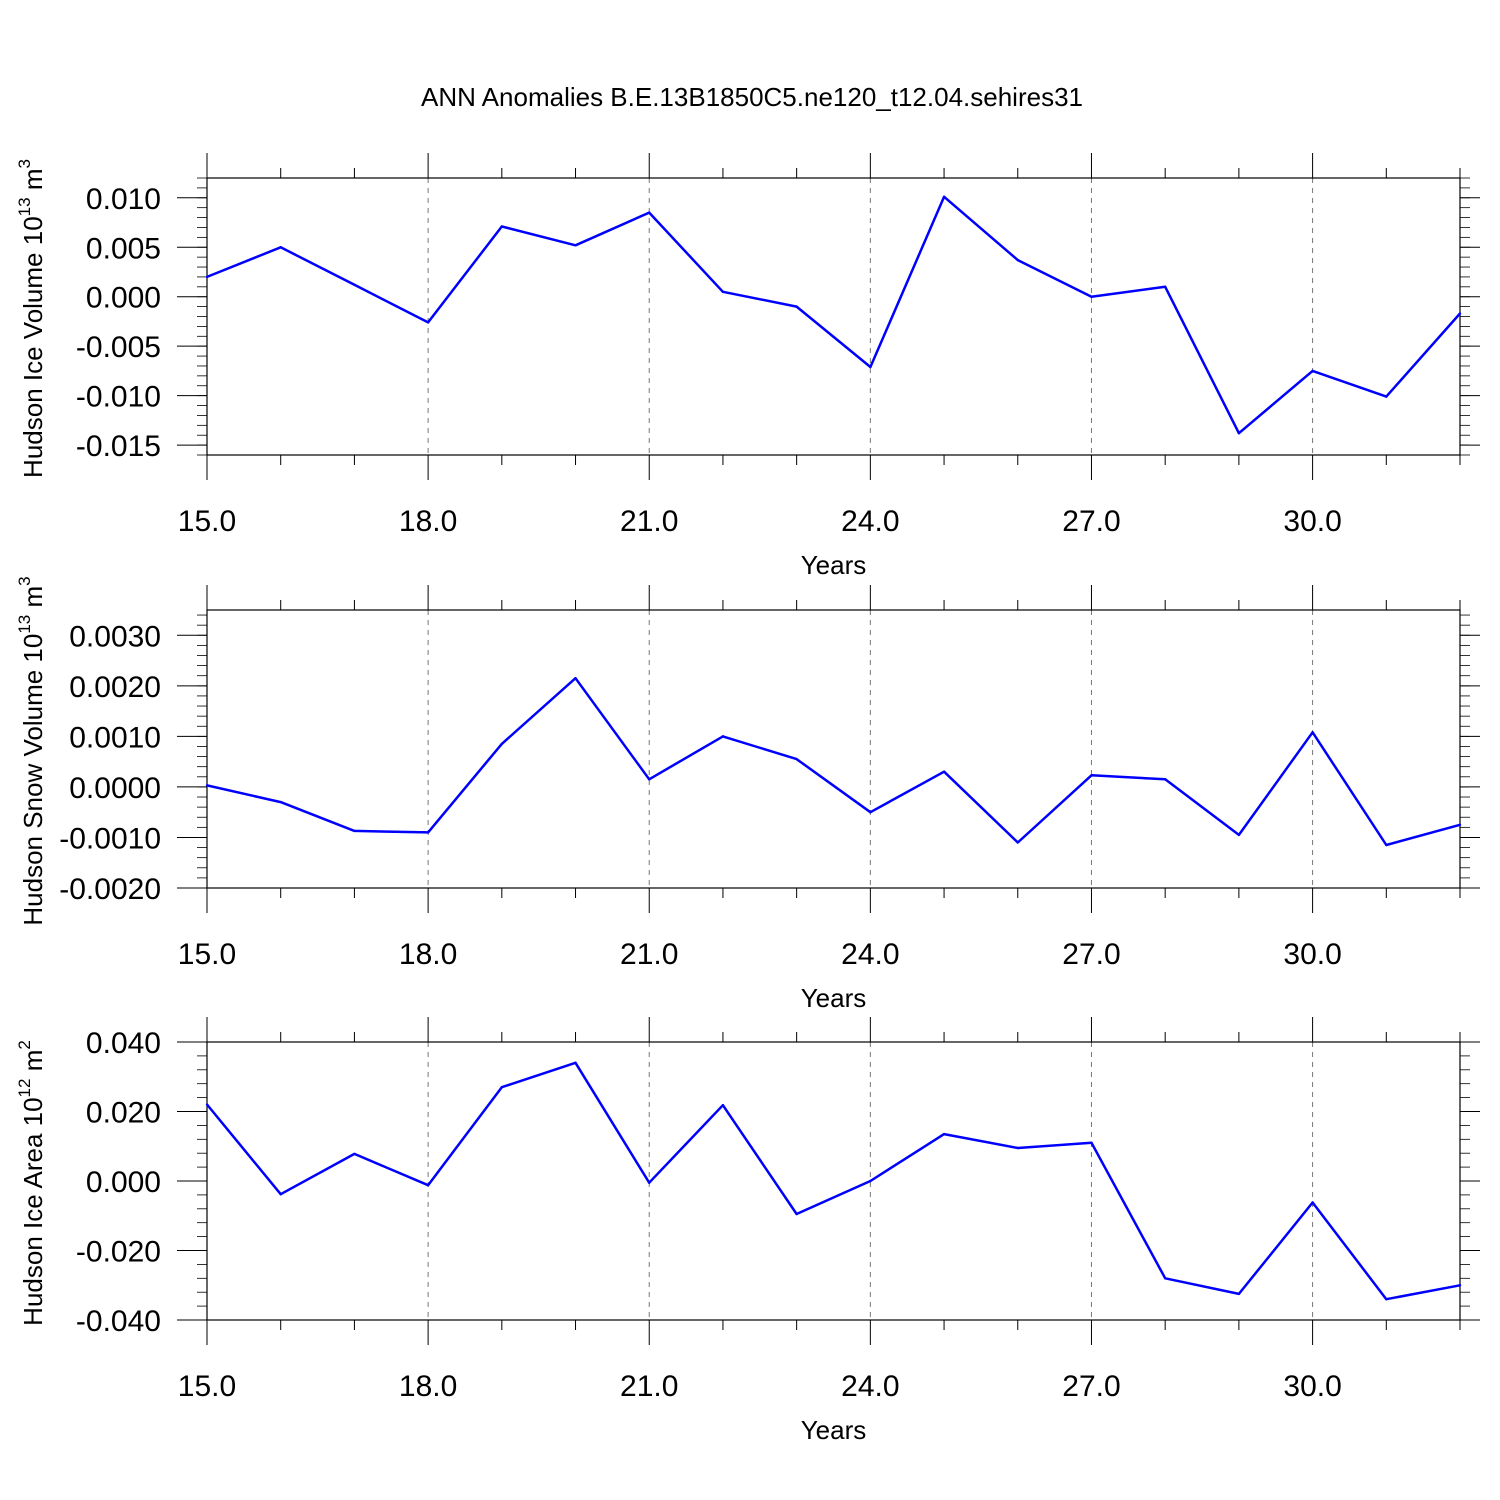 This screenshot has height=1500, width=1500. Describe the element at coordinates (118, 1252) in the screenshot. I see `y-tick-label: -0.020` at that location.